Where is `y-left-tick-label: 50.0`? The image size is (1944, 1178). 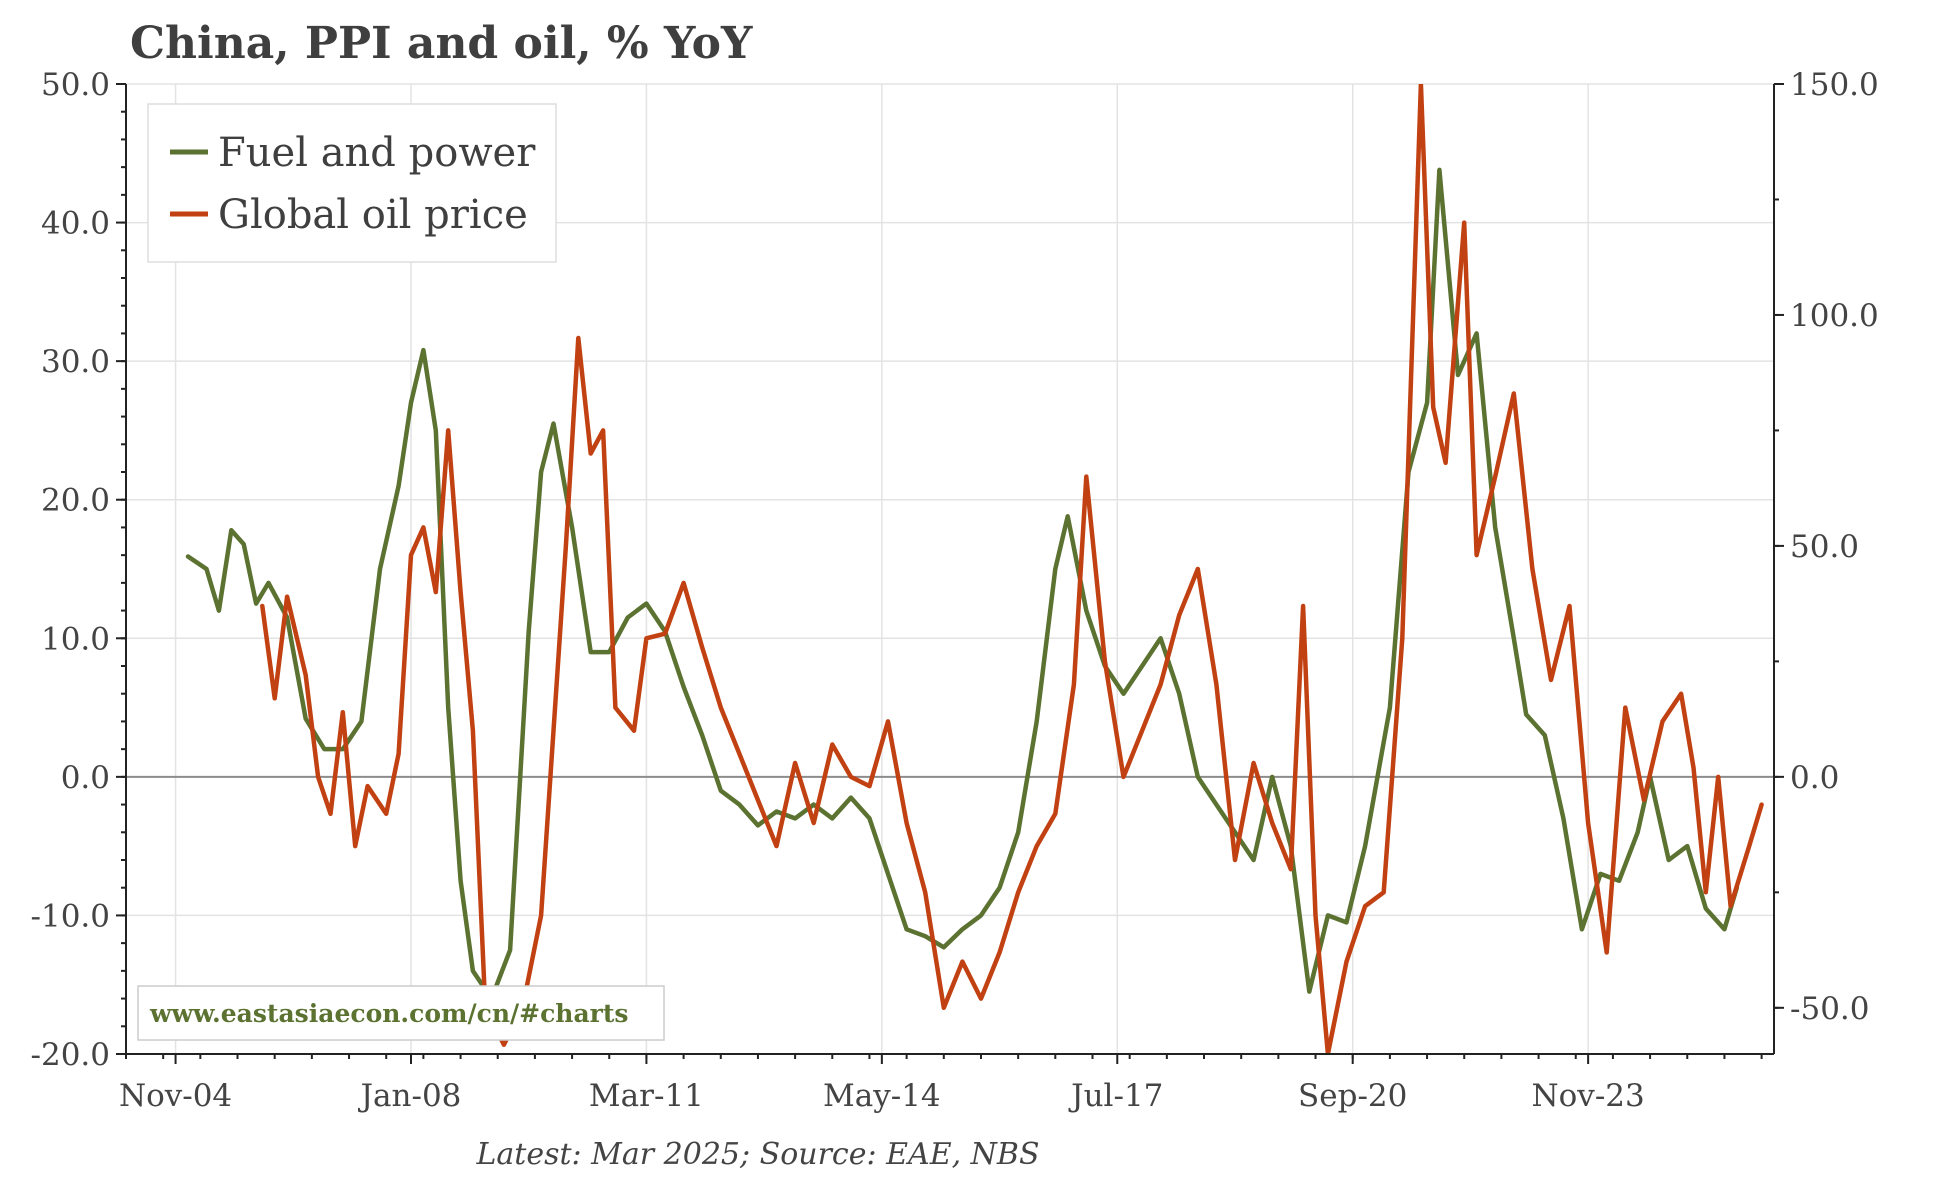 y-left-tick-label: 50.0 is located at coordinates (75, 85).